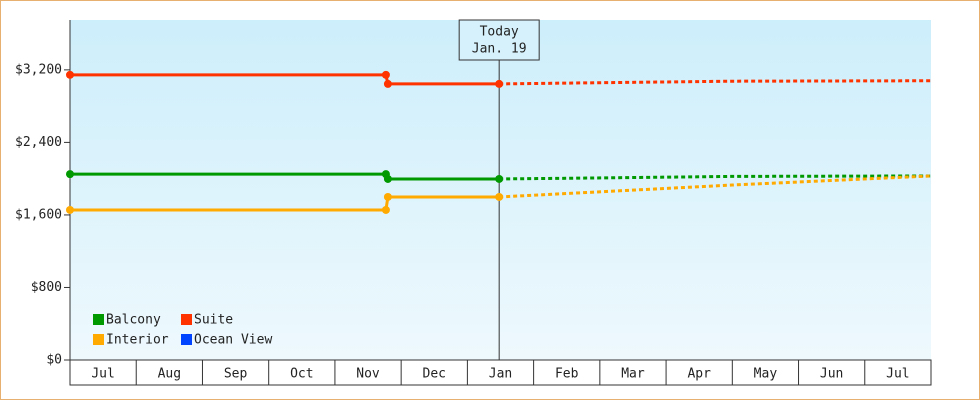 This screenshot has width=980, height=400. Describe the element at coordinates (233, 340) in the screenshot. I see `legend-label: Ocean View` at that location.